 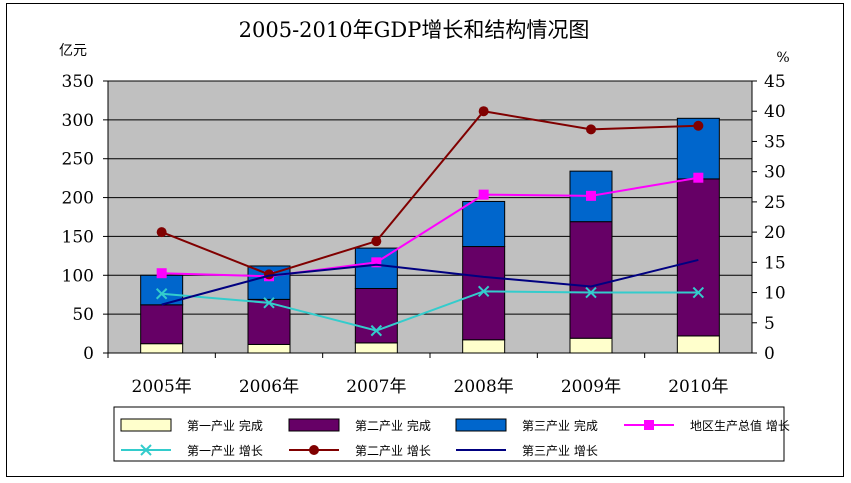 What do you see at coordinates (88, 354) in the screenshot?
I see `y-left-tick-label: 0` at bounding box center [88, 354].